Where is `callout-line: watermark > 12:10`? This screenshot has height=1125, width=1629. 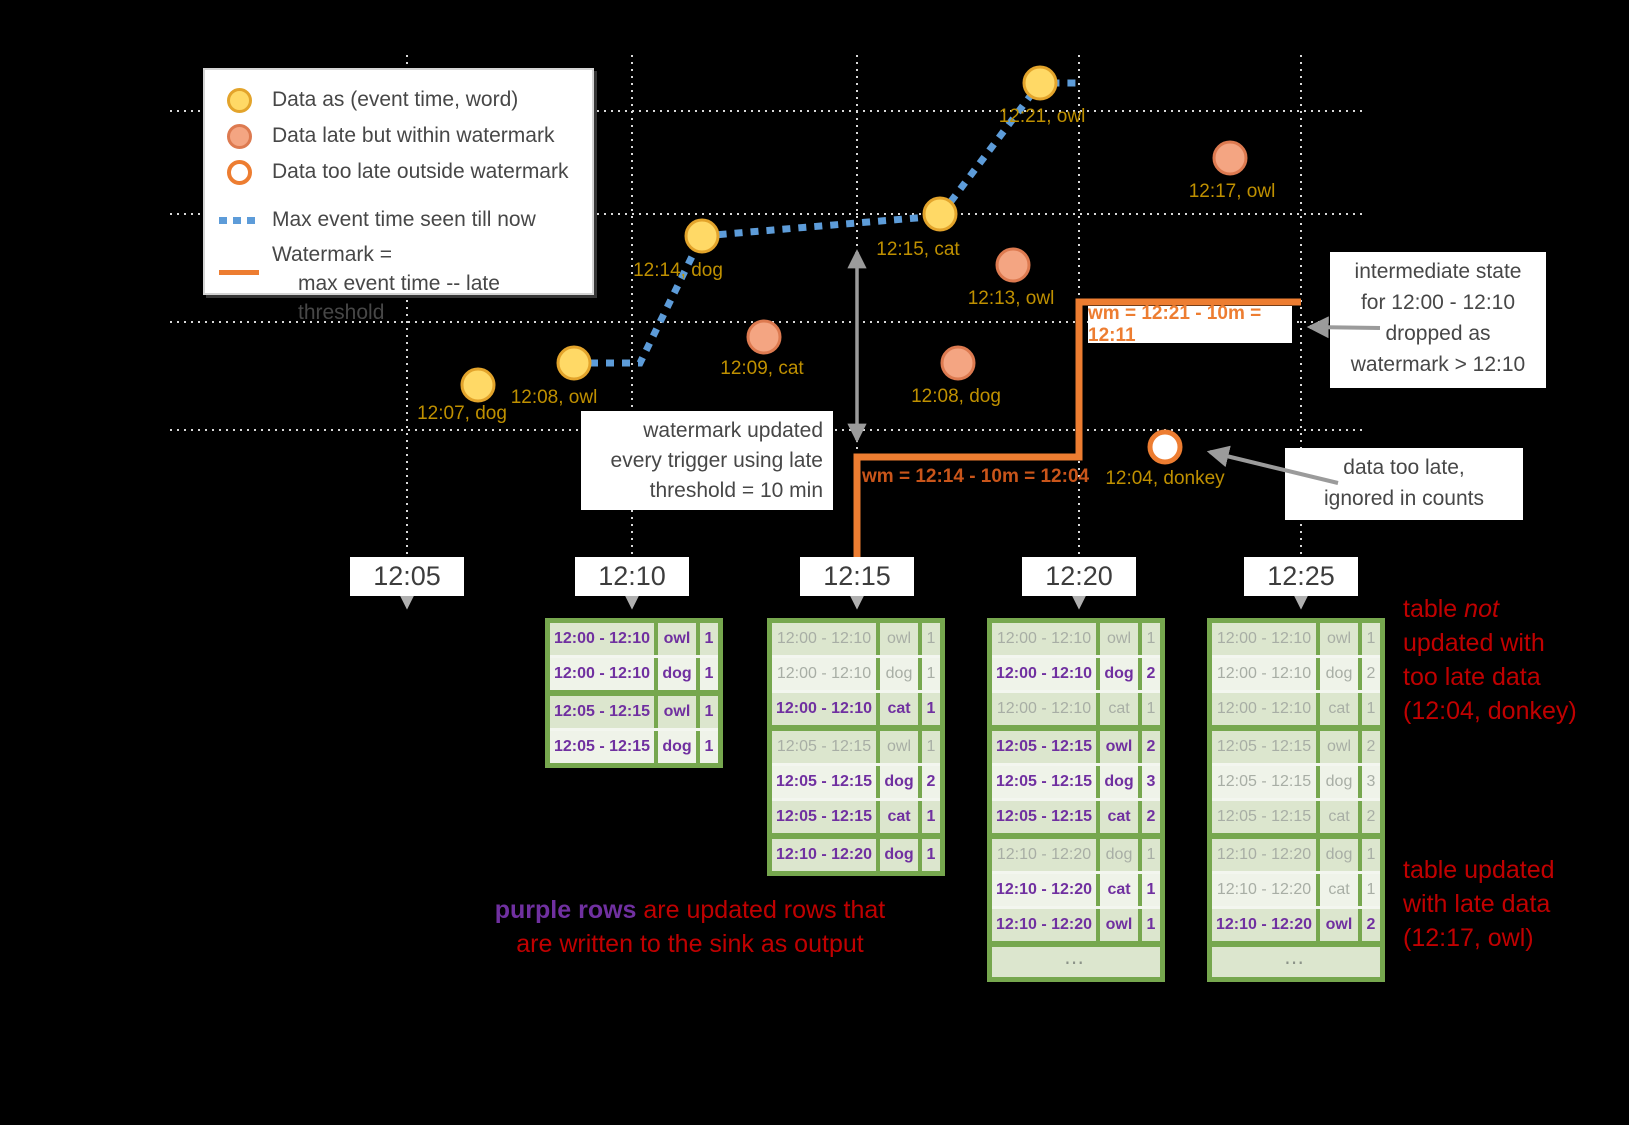
callout-line: watermark > 12:10 is located at coordinates (1438, 364).